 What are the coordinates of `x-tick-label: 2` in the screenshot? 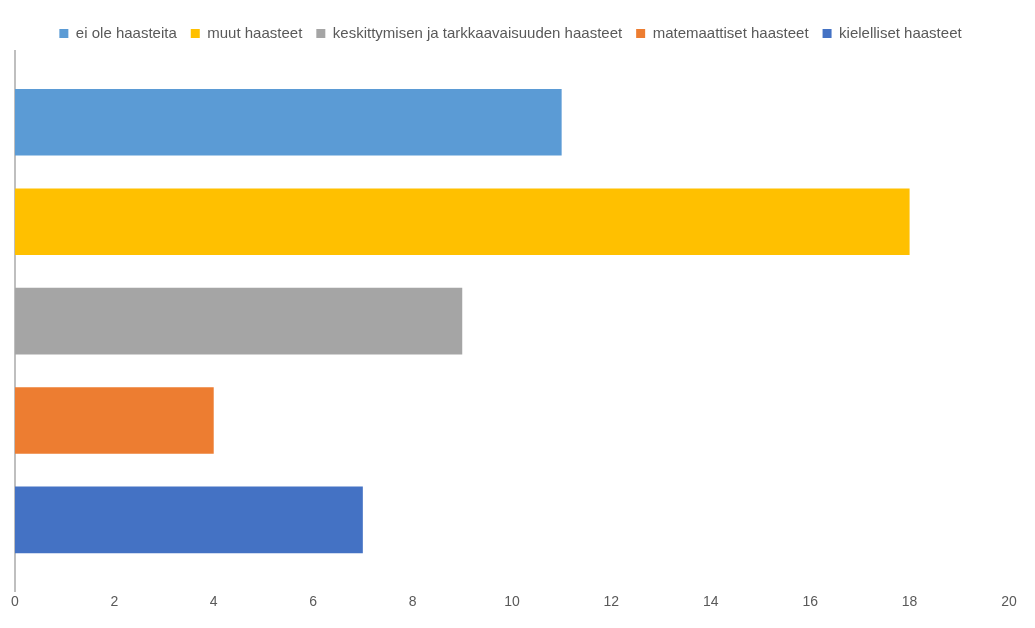 It's located at (114, 601).